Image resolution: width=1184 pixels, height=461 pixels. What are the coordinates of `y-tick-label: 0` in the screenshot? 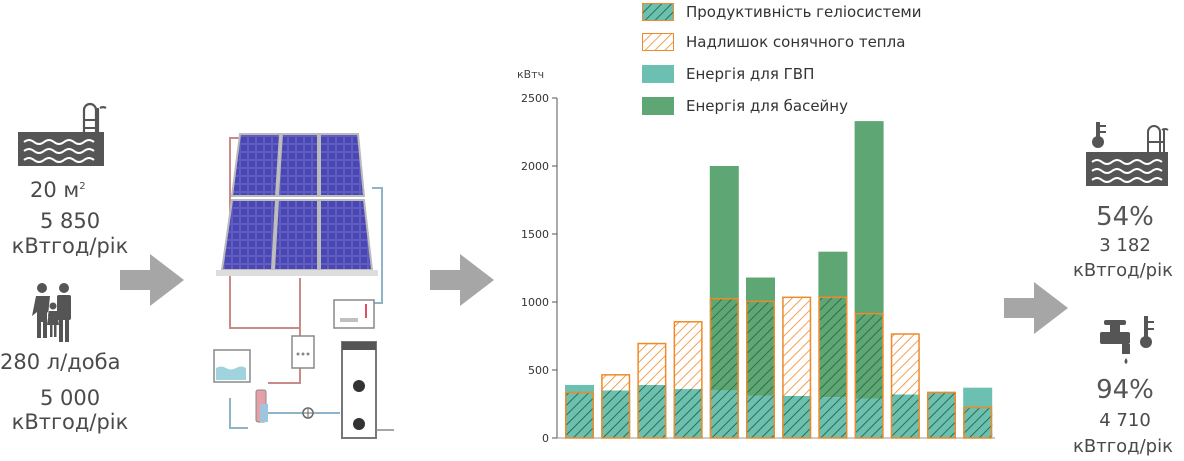 It's located at (545, 438).